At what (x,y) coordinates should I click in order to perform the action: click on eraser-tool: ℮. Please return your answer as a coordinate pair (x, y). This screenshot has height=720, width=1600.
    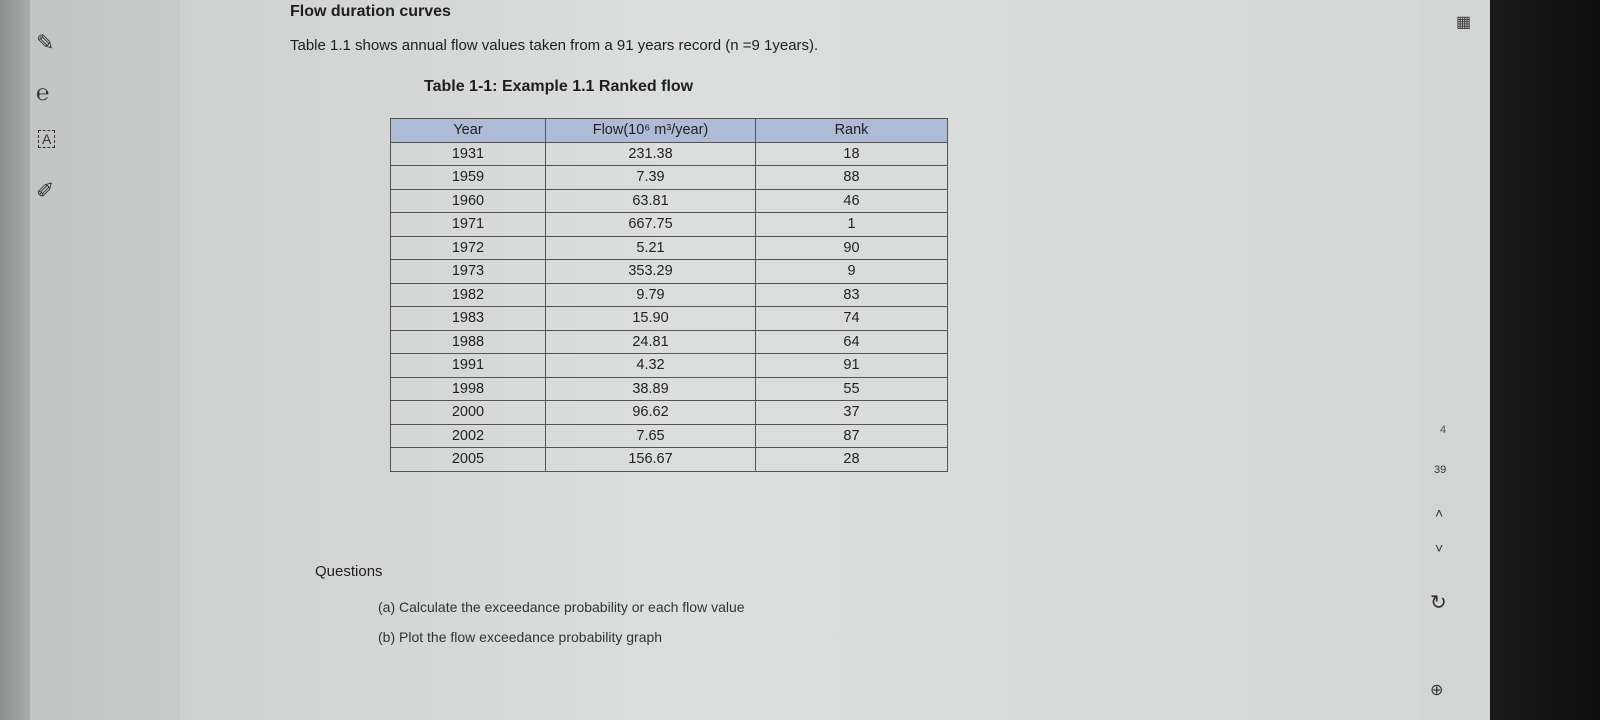
    Looking at the image, I should click on (43, 92).